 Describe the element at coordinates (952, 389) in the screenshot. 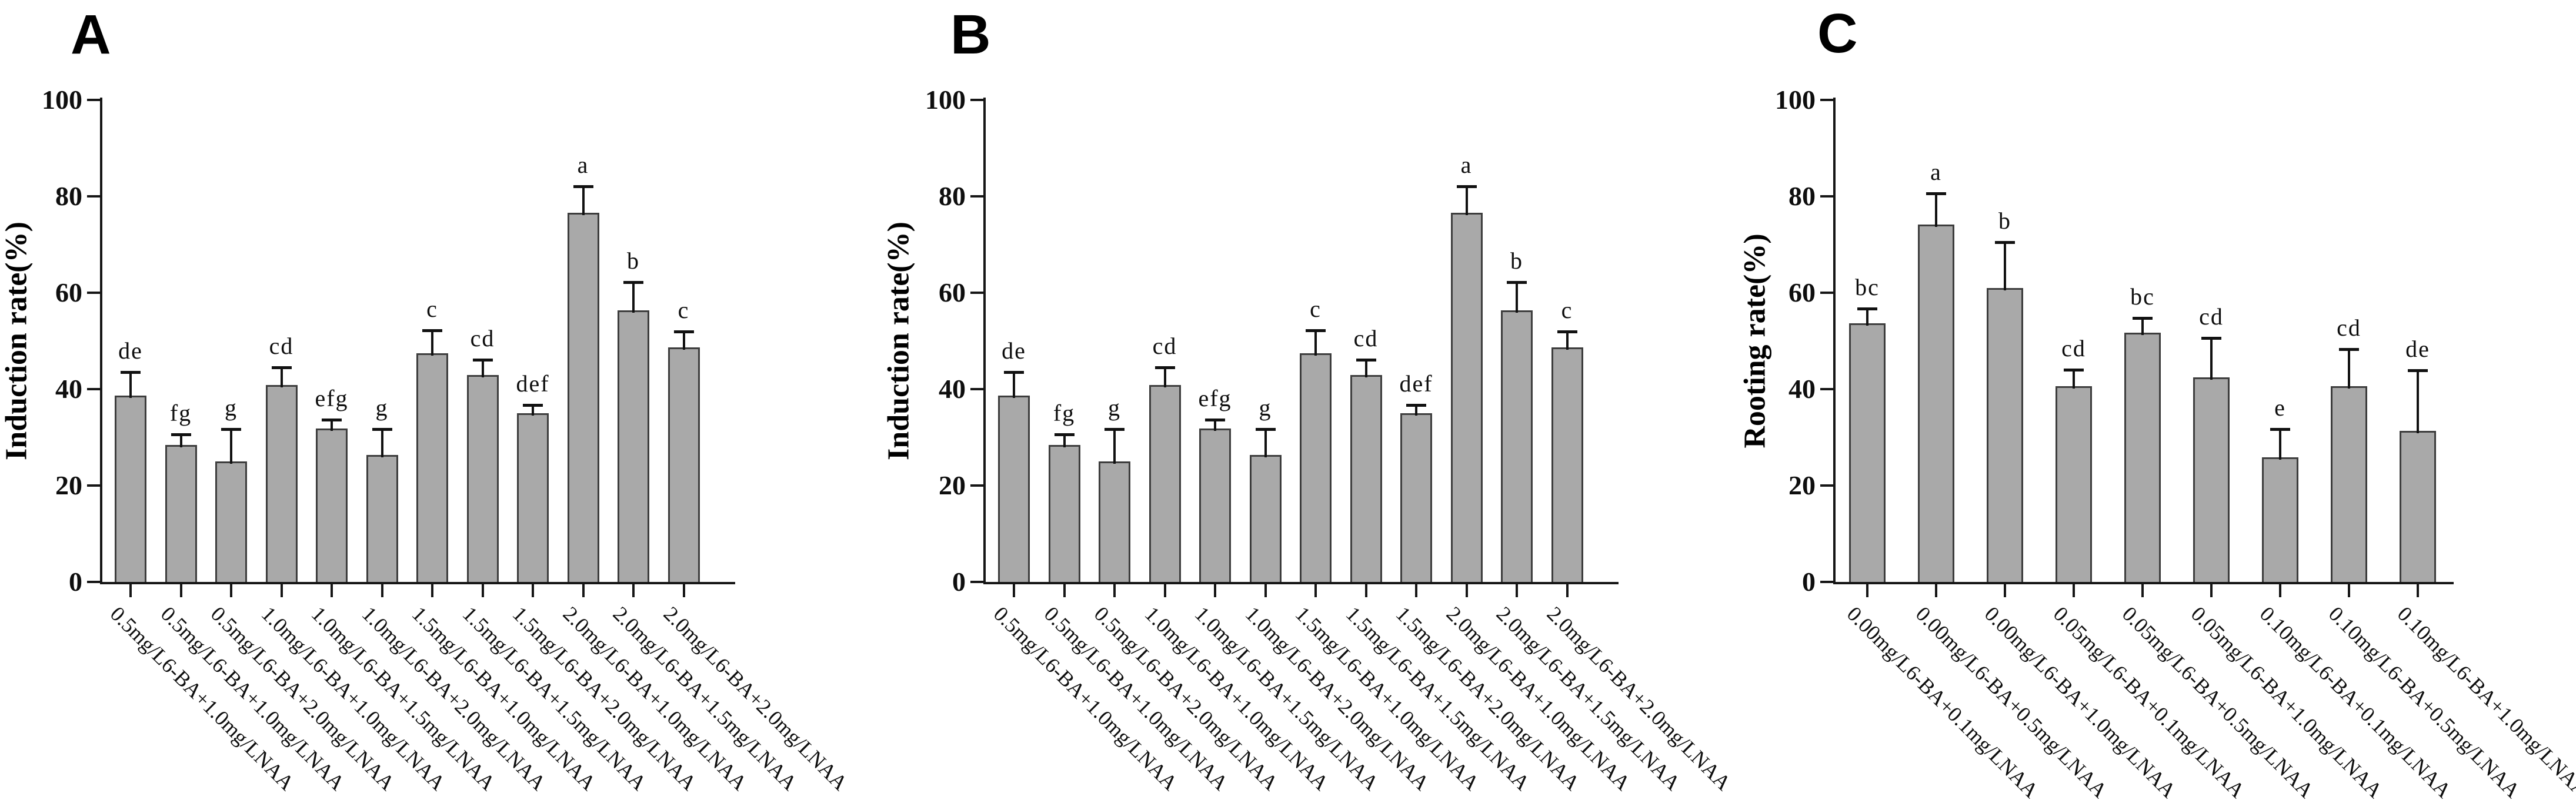

I see `y-tick-label-b-40: 40` at that location.